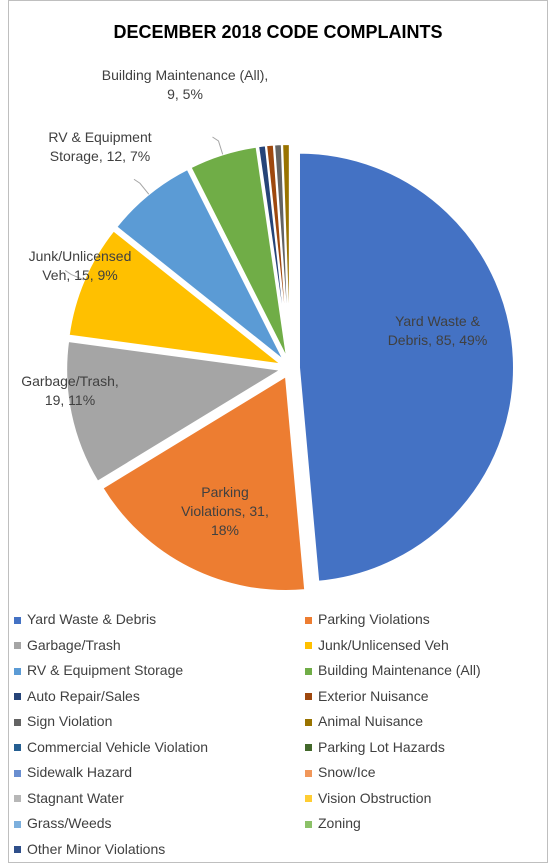 This screenshot has width=548, height=865. I want to click on legend-label: Exterior Nuisance, so click(373, 695).